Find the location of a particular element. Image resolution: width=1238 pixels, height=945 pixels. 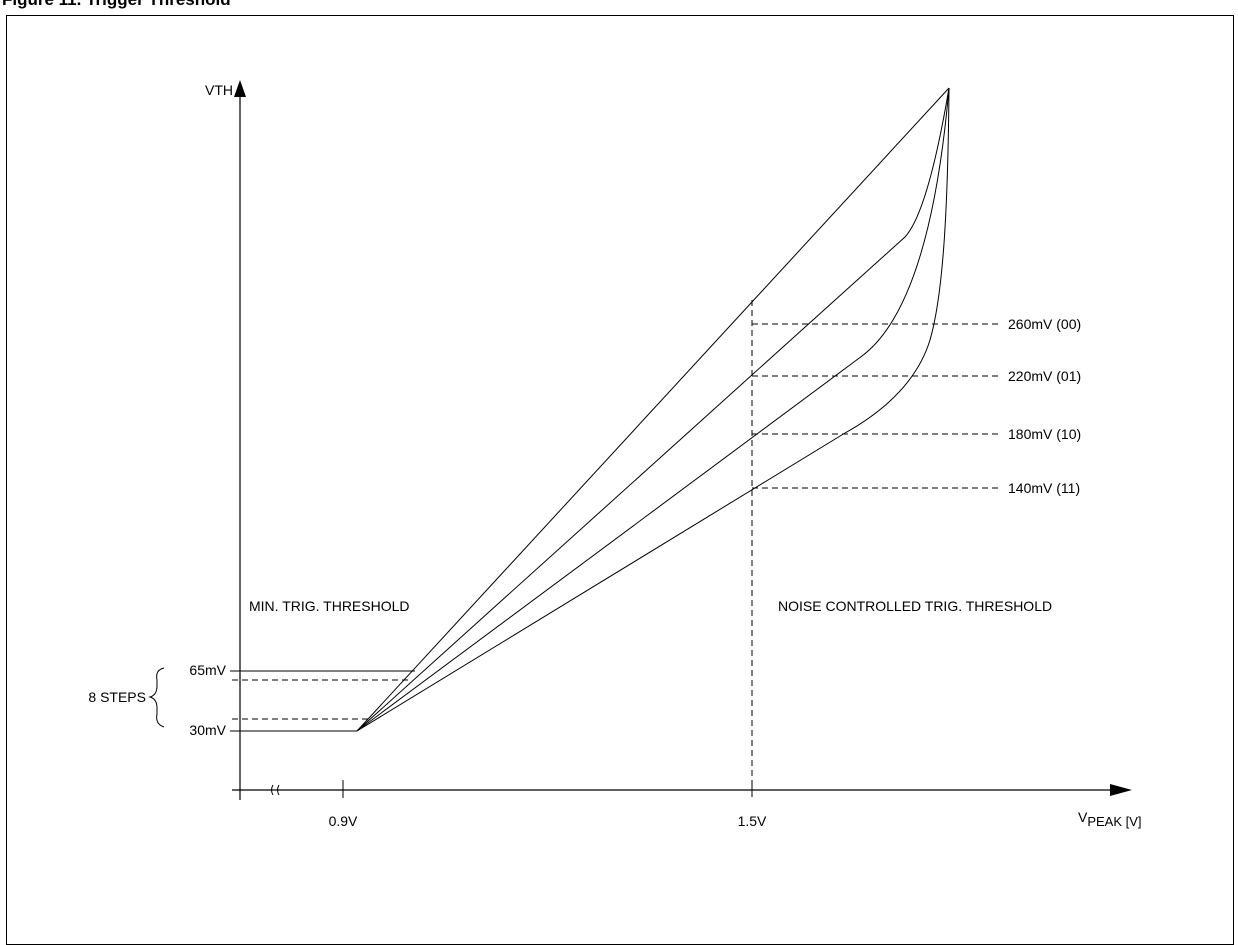

x-tick-label-1.5v: 1.5V is located at coordinates (752, 821).